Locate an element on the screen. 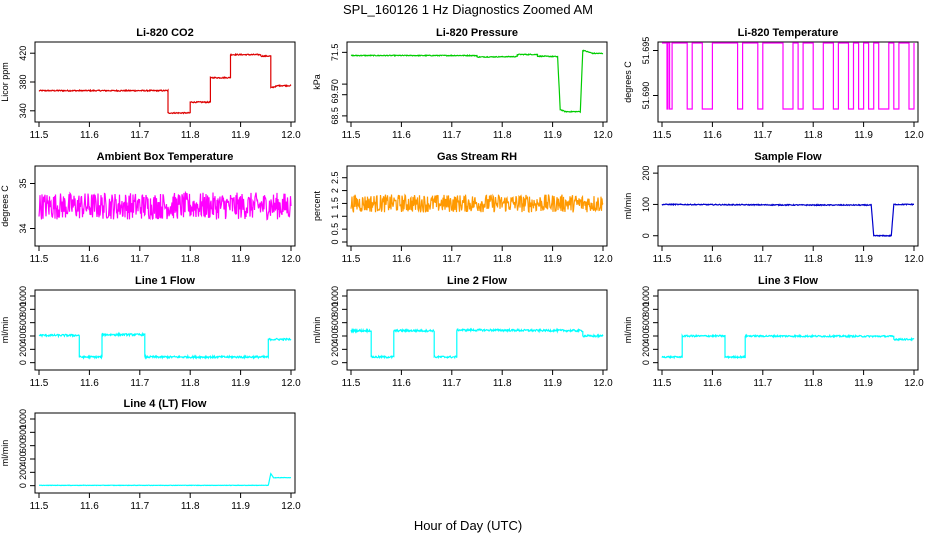  y-tick-label: 51.695 is located at coordinates (646, 51).